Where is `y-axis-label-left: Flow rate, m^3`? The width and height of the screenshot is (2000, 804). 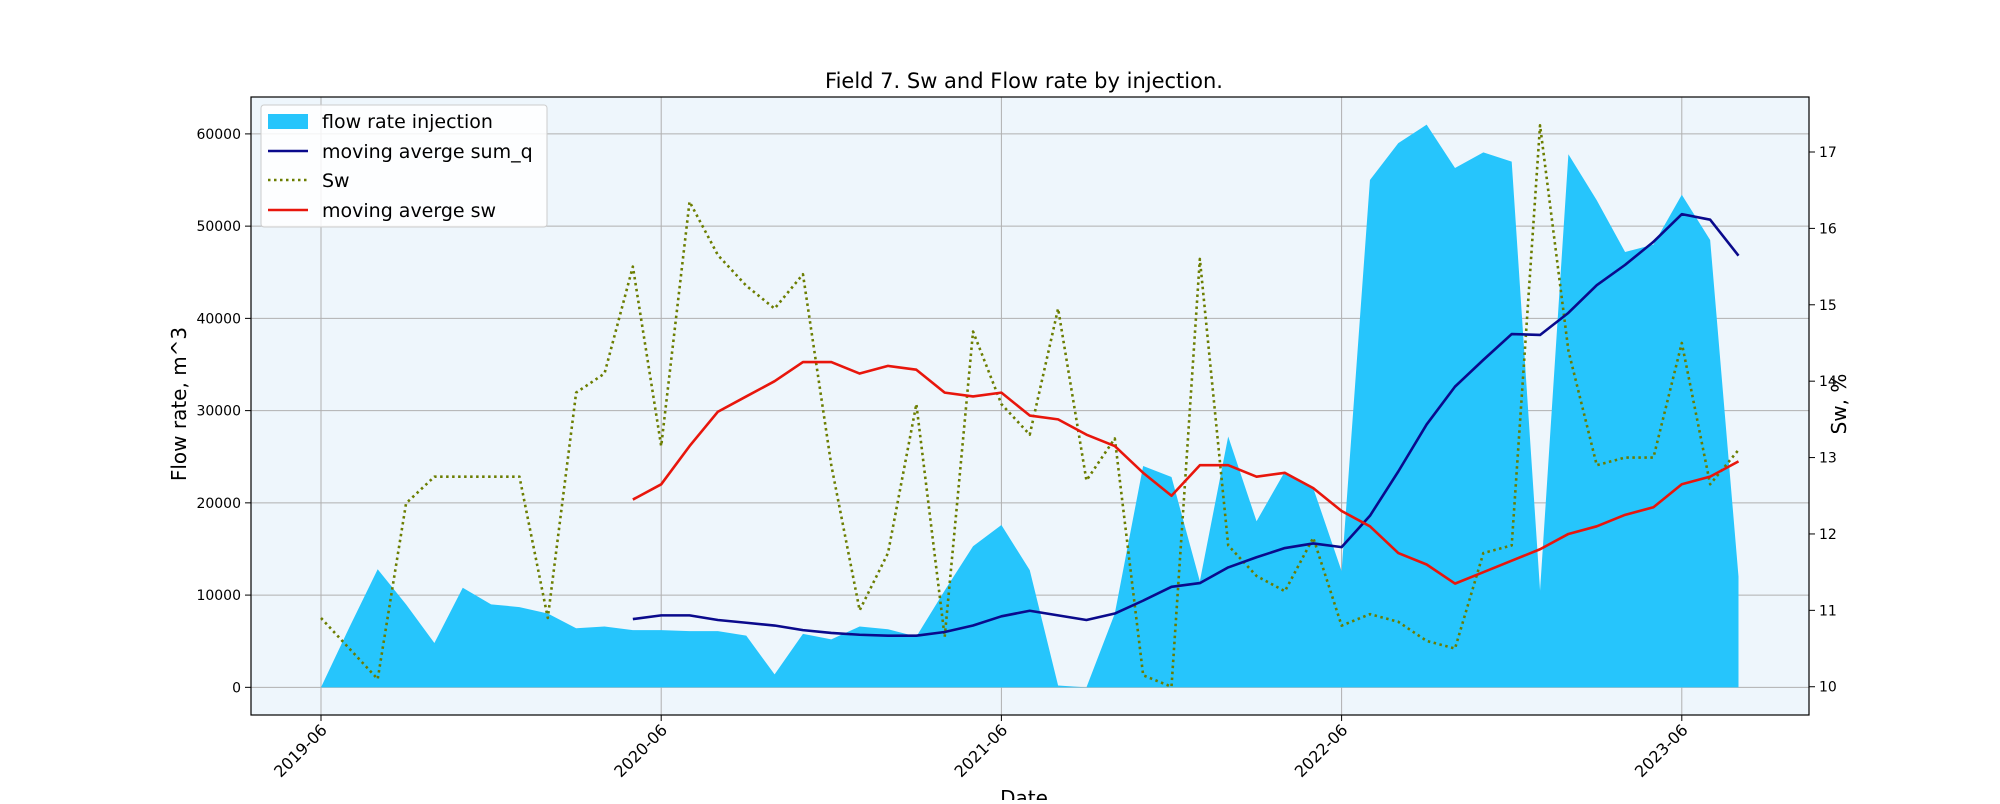 y-axis-label-left: Flow rate, m^3 is located at coordinates (179, 404).